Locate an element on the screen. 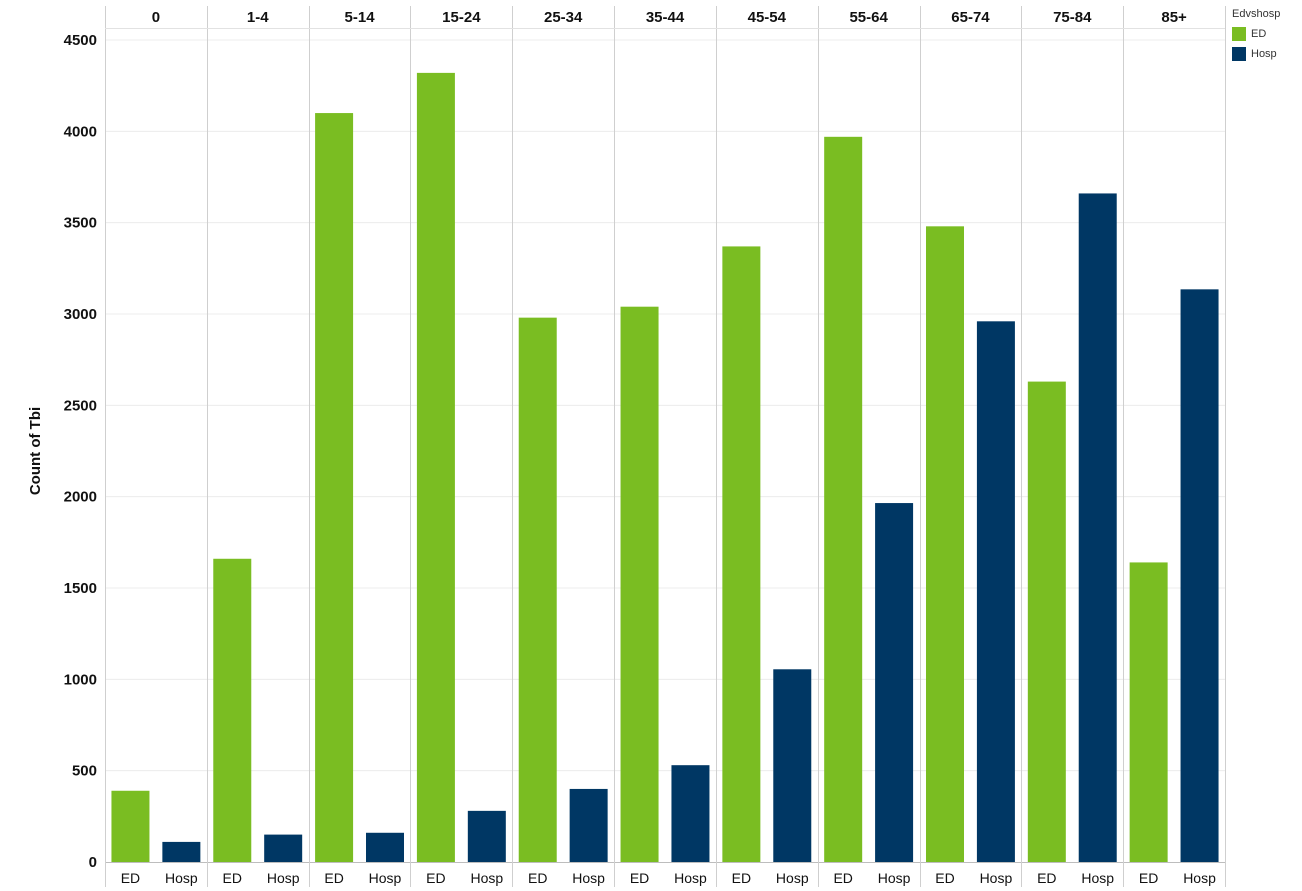  y-tick-2500: 2500 is located at coordinates (80, 405).